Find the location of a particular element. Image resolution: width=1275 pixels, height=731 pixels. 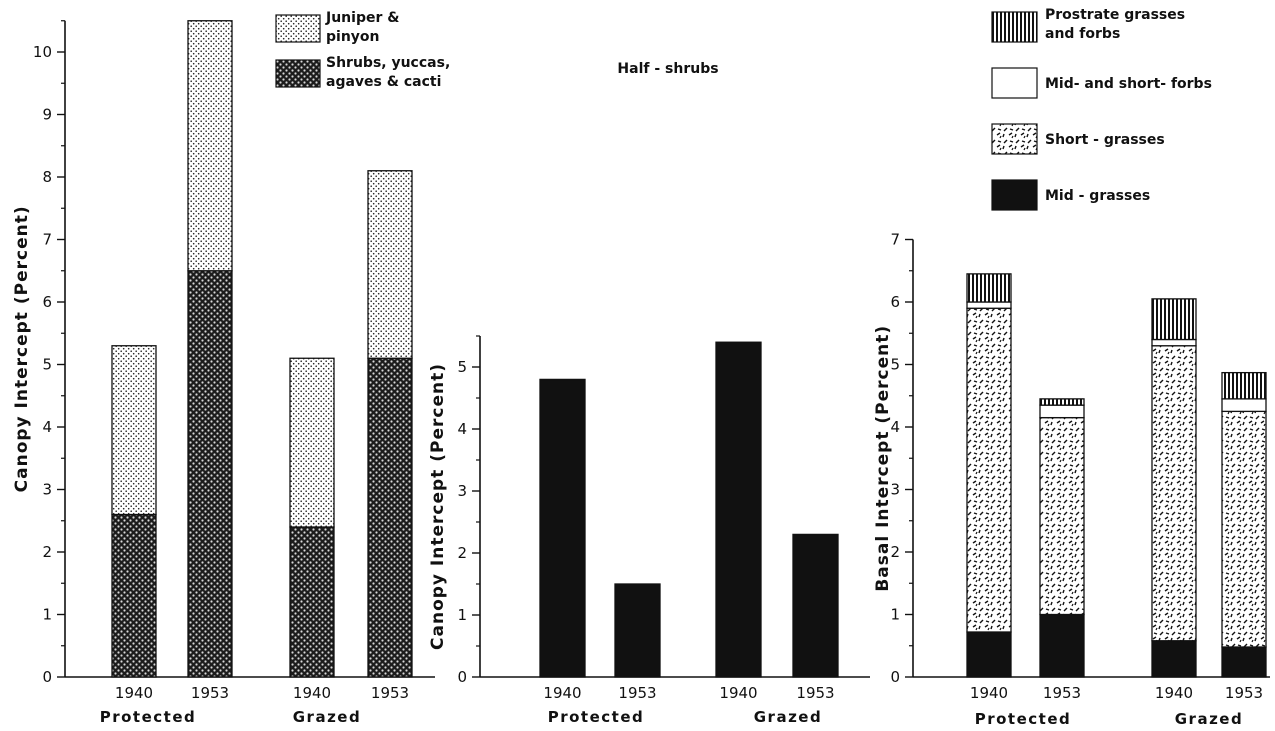

legend-label: Juniper & is located at coordinates (362, 18).